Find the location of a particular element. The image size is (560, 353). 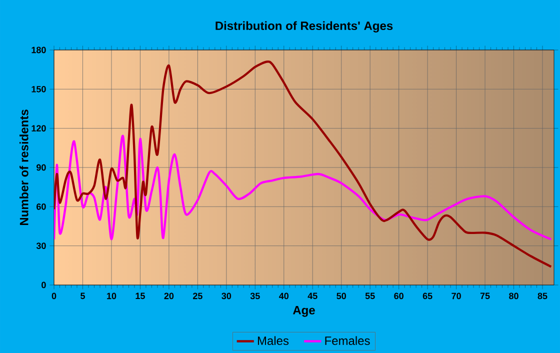

x-tick-label: 50 is located at coordinates (341, 296).